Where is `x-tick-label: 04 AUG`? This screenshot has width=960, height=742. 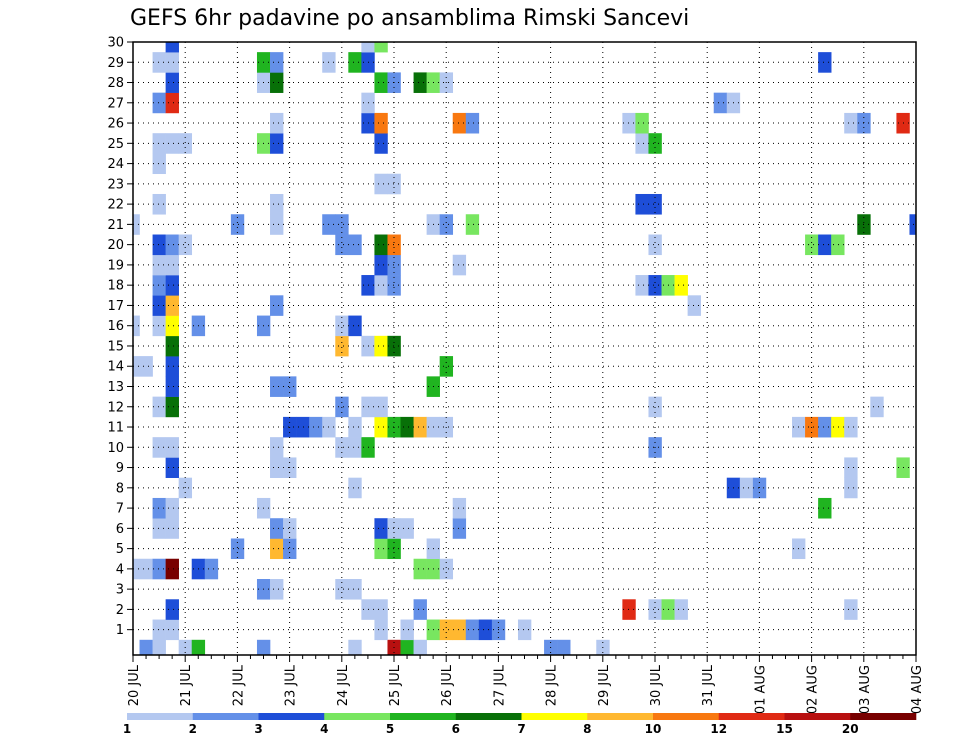 x-tick-label: 04 AUG is located at coordinates (917, 689).